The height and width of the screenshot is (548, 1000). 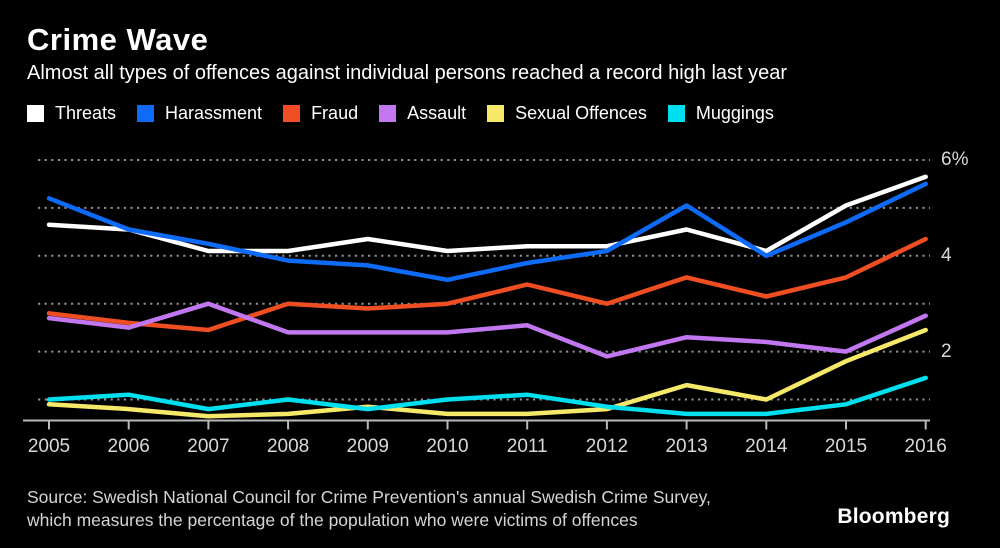 What do you see at coordinates (955, 159) in the screenshot?
I see `y-tick-label-6: 6%` at bounding box center [955, 159].